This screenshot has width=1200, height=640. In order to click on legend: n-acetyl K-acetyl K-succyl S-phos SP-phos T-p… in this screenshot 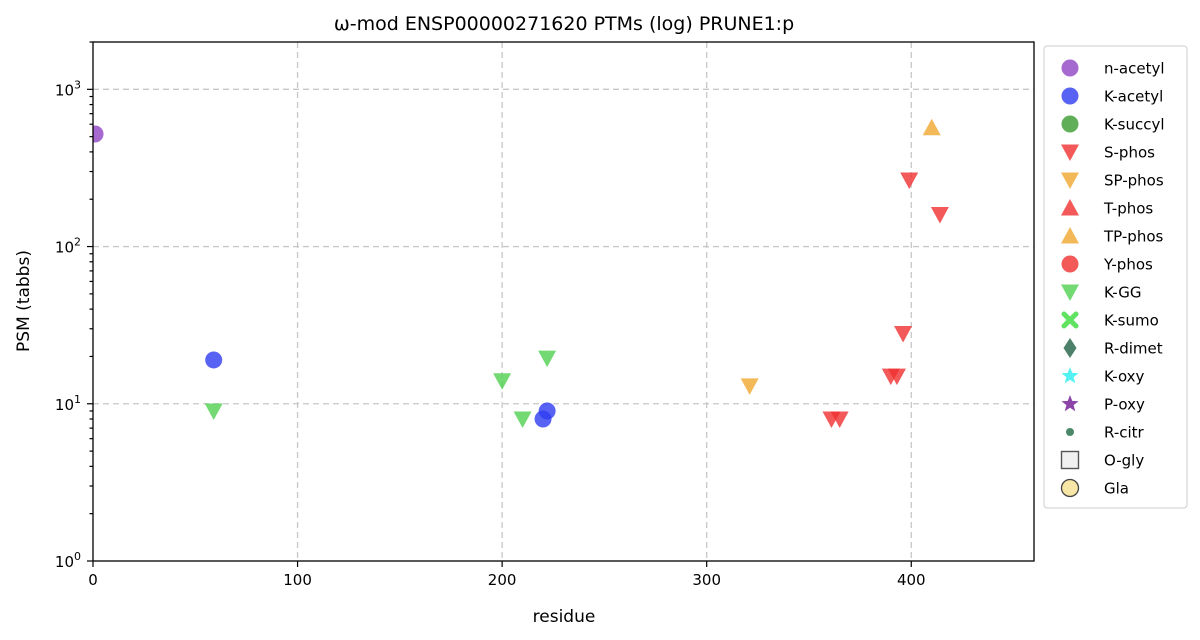, I will do `click(1115, 277)`.